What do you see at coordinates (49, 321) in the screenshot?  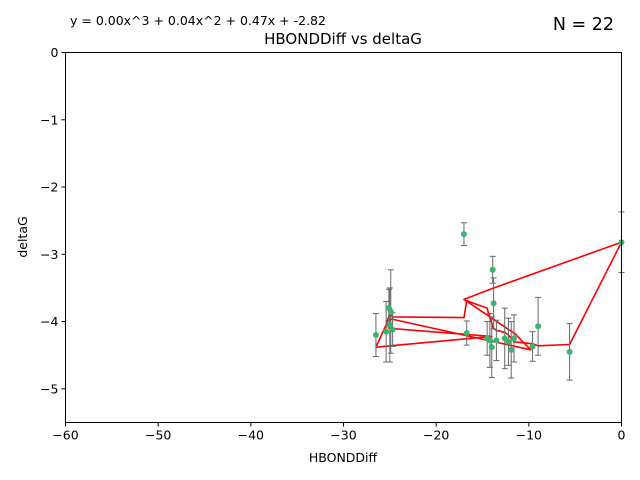 I see `y-tick-label: −4` at bounding box center [49, 321].